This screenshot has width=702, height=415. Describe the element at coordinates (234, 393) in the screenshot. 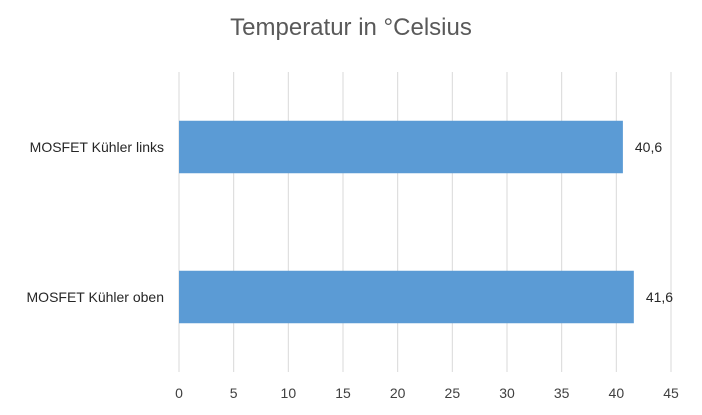

I see `x-tick-label: 5` at that location.